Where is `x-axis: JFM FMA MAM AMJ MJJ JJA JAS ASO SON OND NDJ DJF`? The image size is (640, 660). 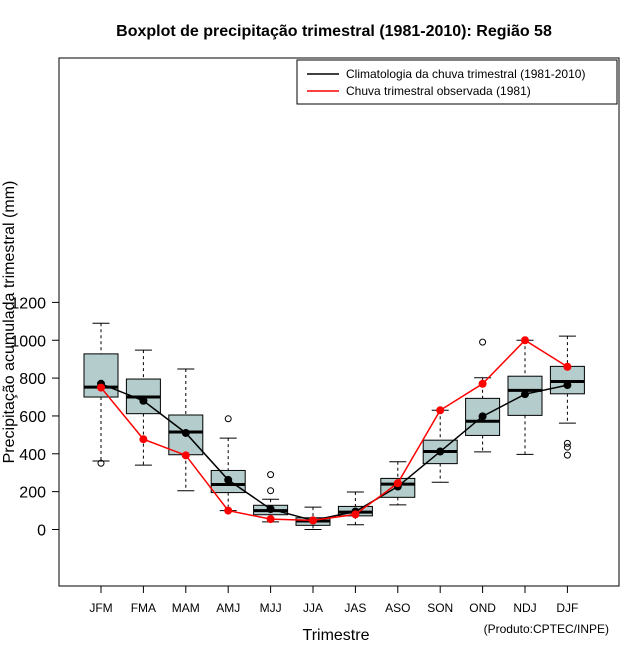 x-axis: JFM FMA MAM AMJ MJJ JJA JAS ASO SON OND NDJ DJF is located at coordinates (333, 600).